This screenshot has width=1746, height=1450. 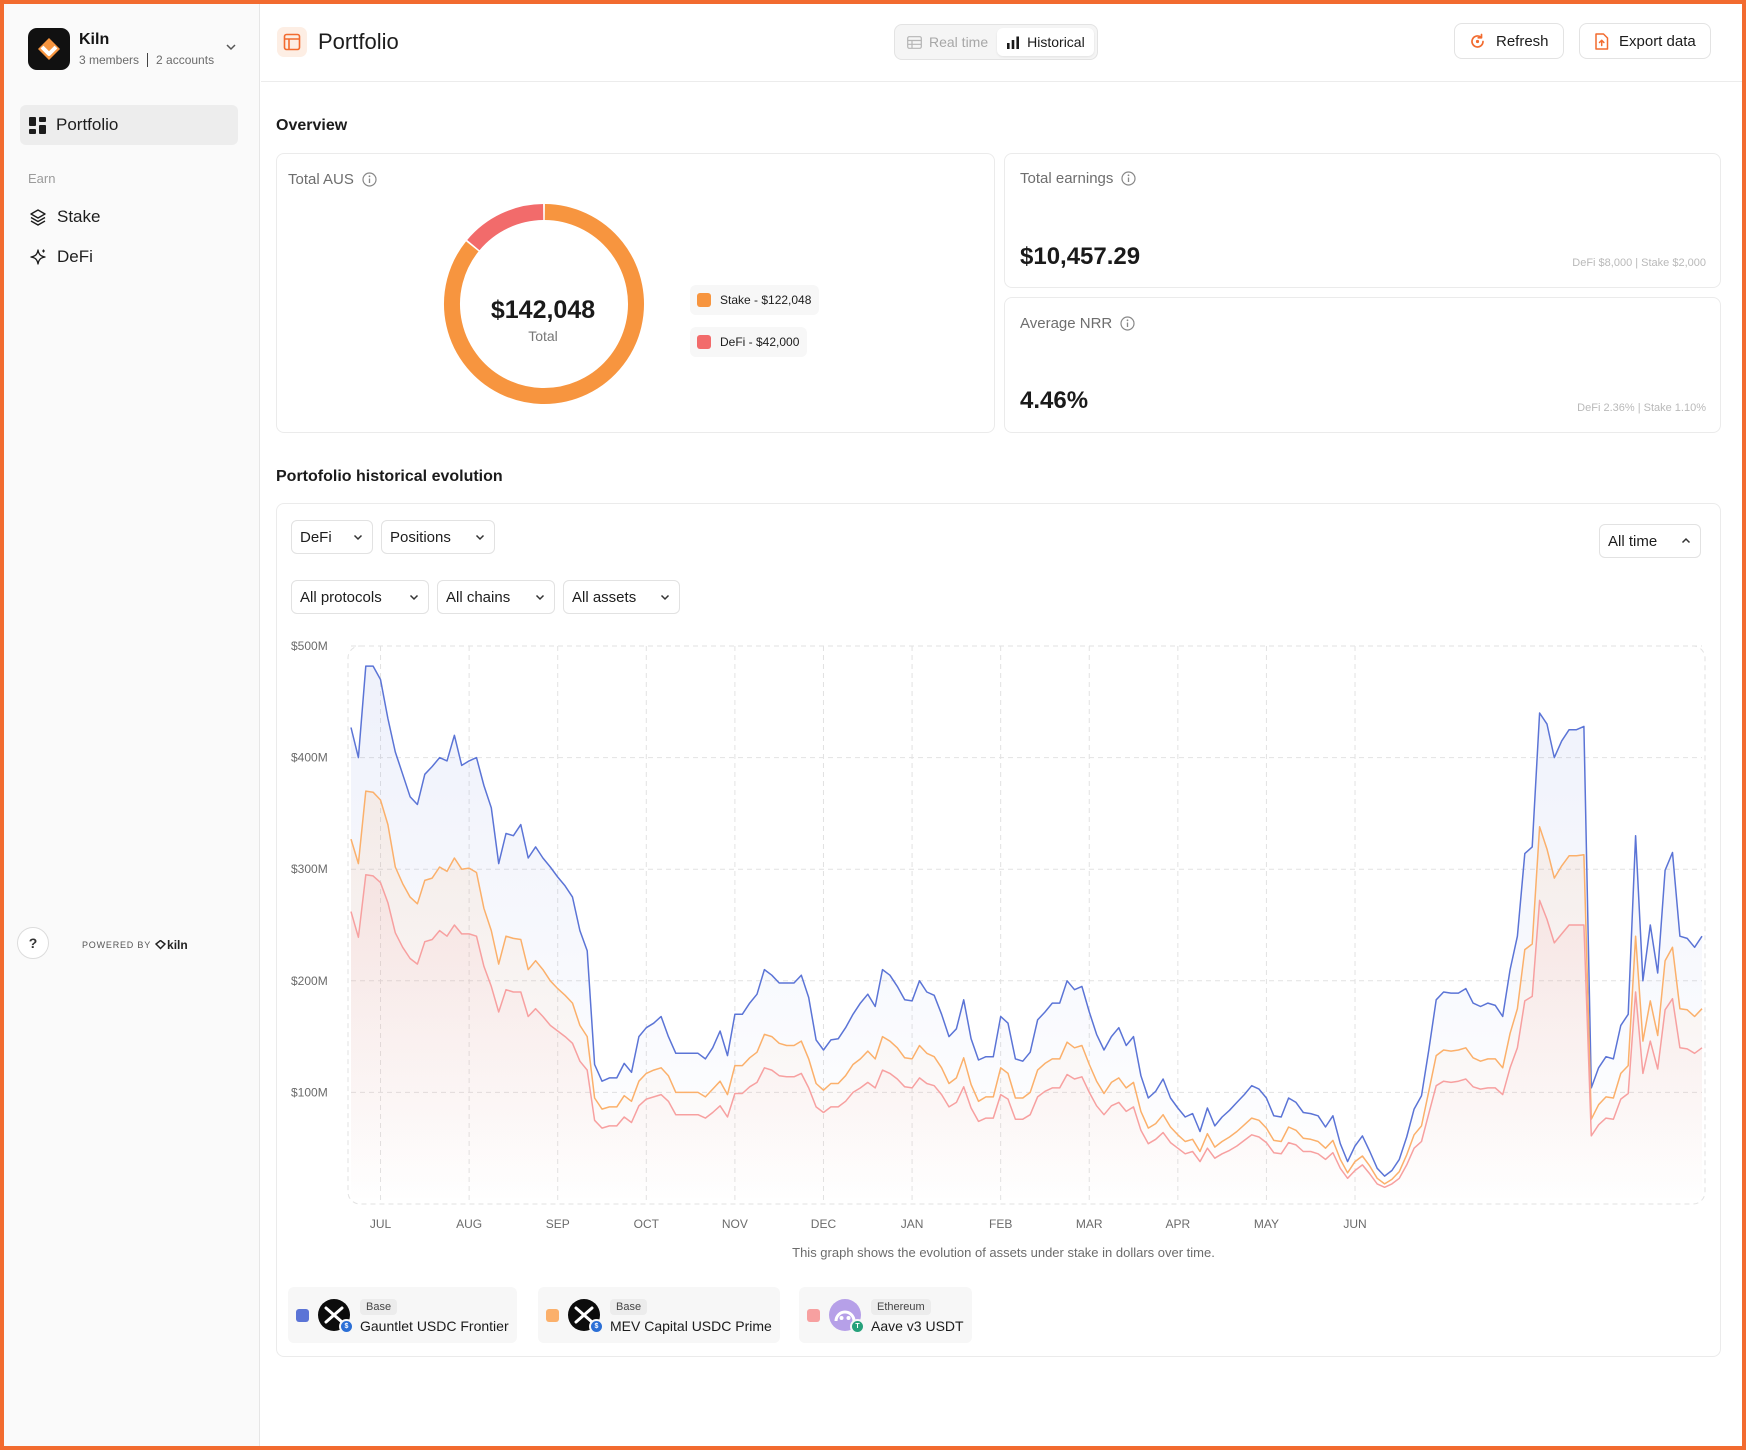 What do you see at coordinates (604, 597) in the screenshot?
I see `assets-dropdown-value: All assets` at bounding box center [604, 597].